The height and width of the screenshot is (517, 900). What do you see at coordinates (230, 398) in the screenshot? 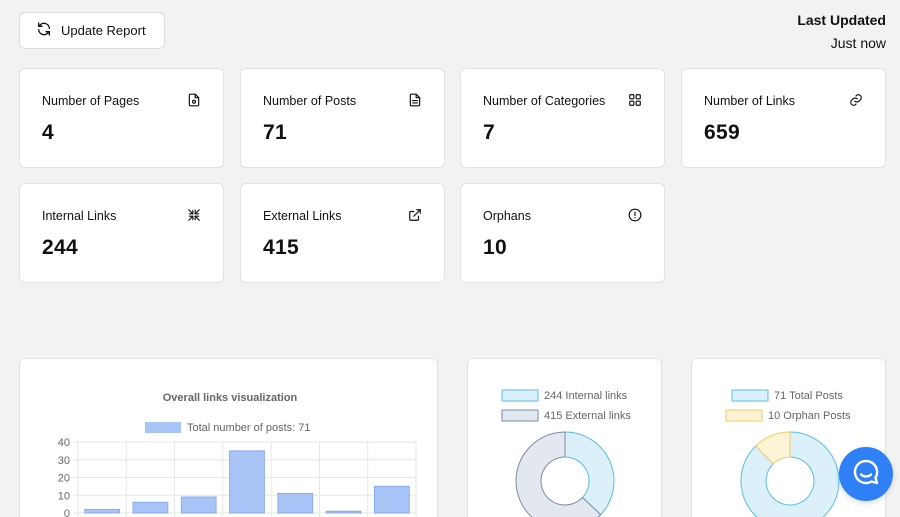
I see `chart-title: Overall links visualization` at bounding box center [230, 398].